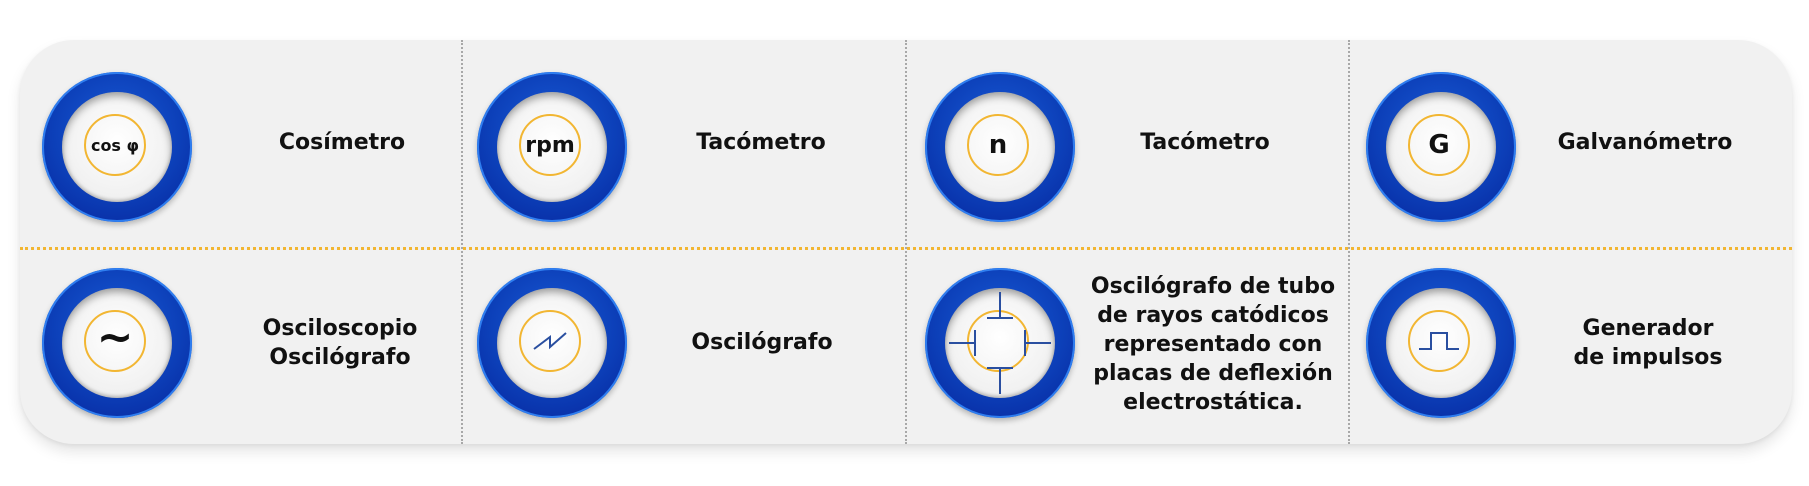 The height and width of the screenshot is (486, 1809). I want to click on symbol-badge: G, so click(1441, 147).